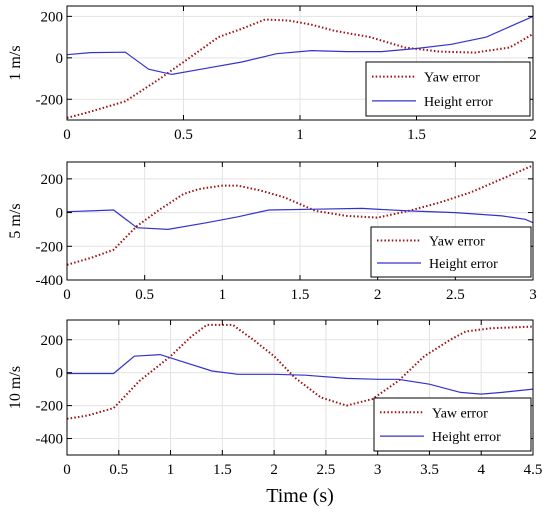  I want to click on y-axis-label: 1 m/s, so click(15, 62).